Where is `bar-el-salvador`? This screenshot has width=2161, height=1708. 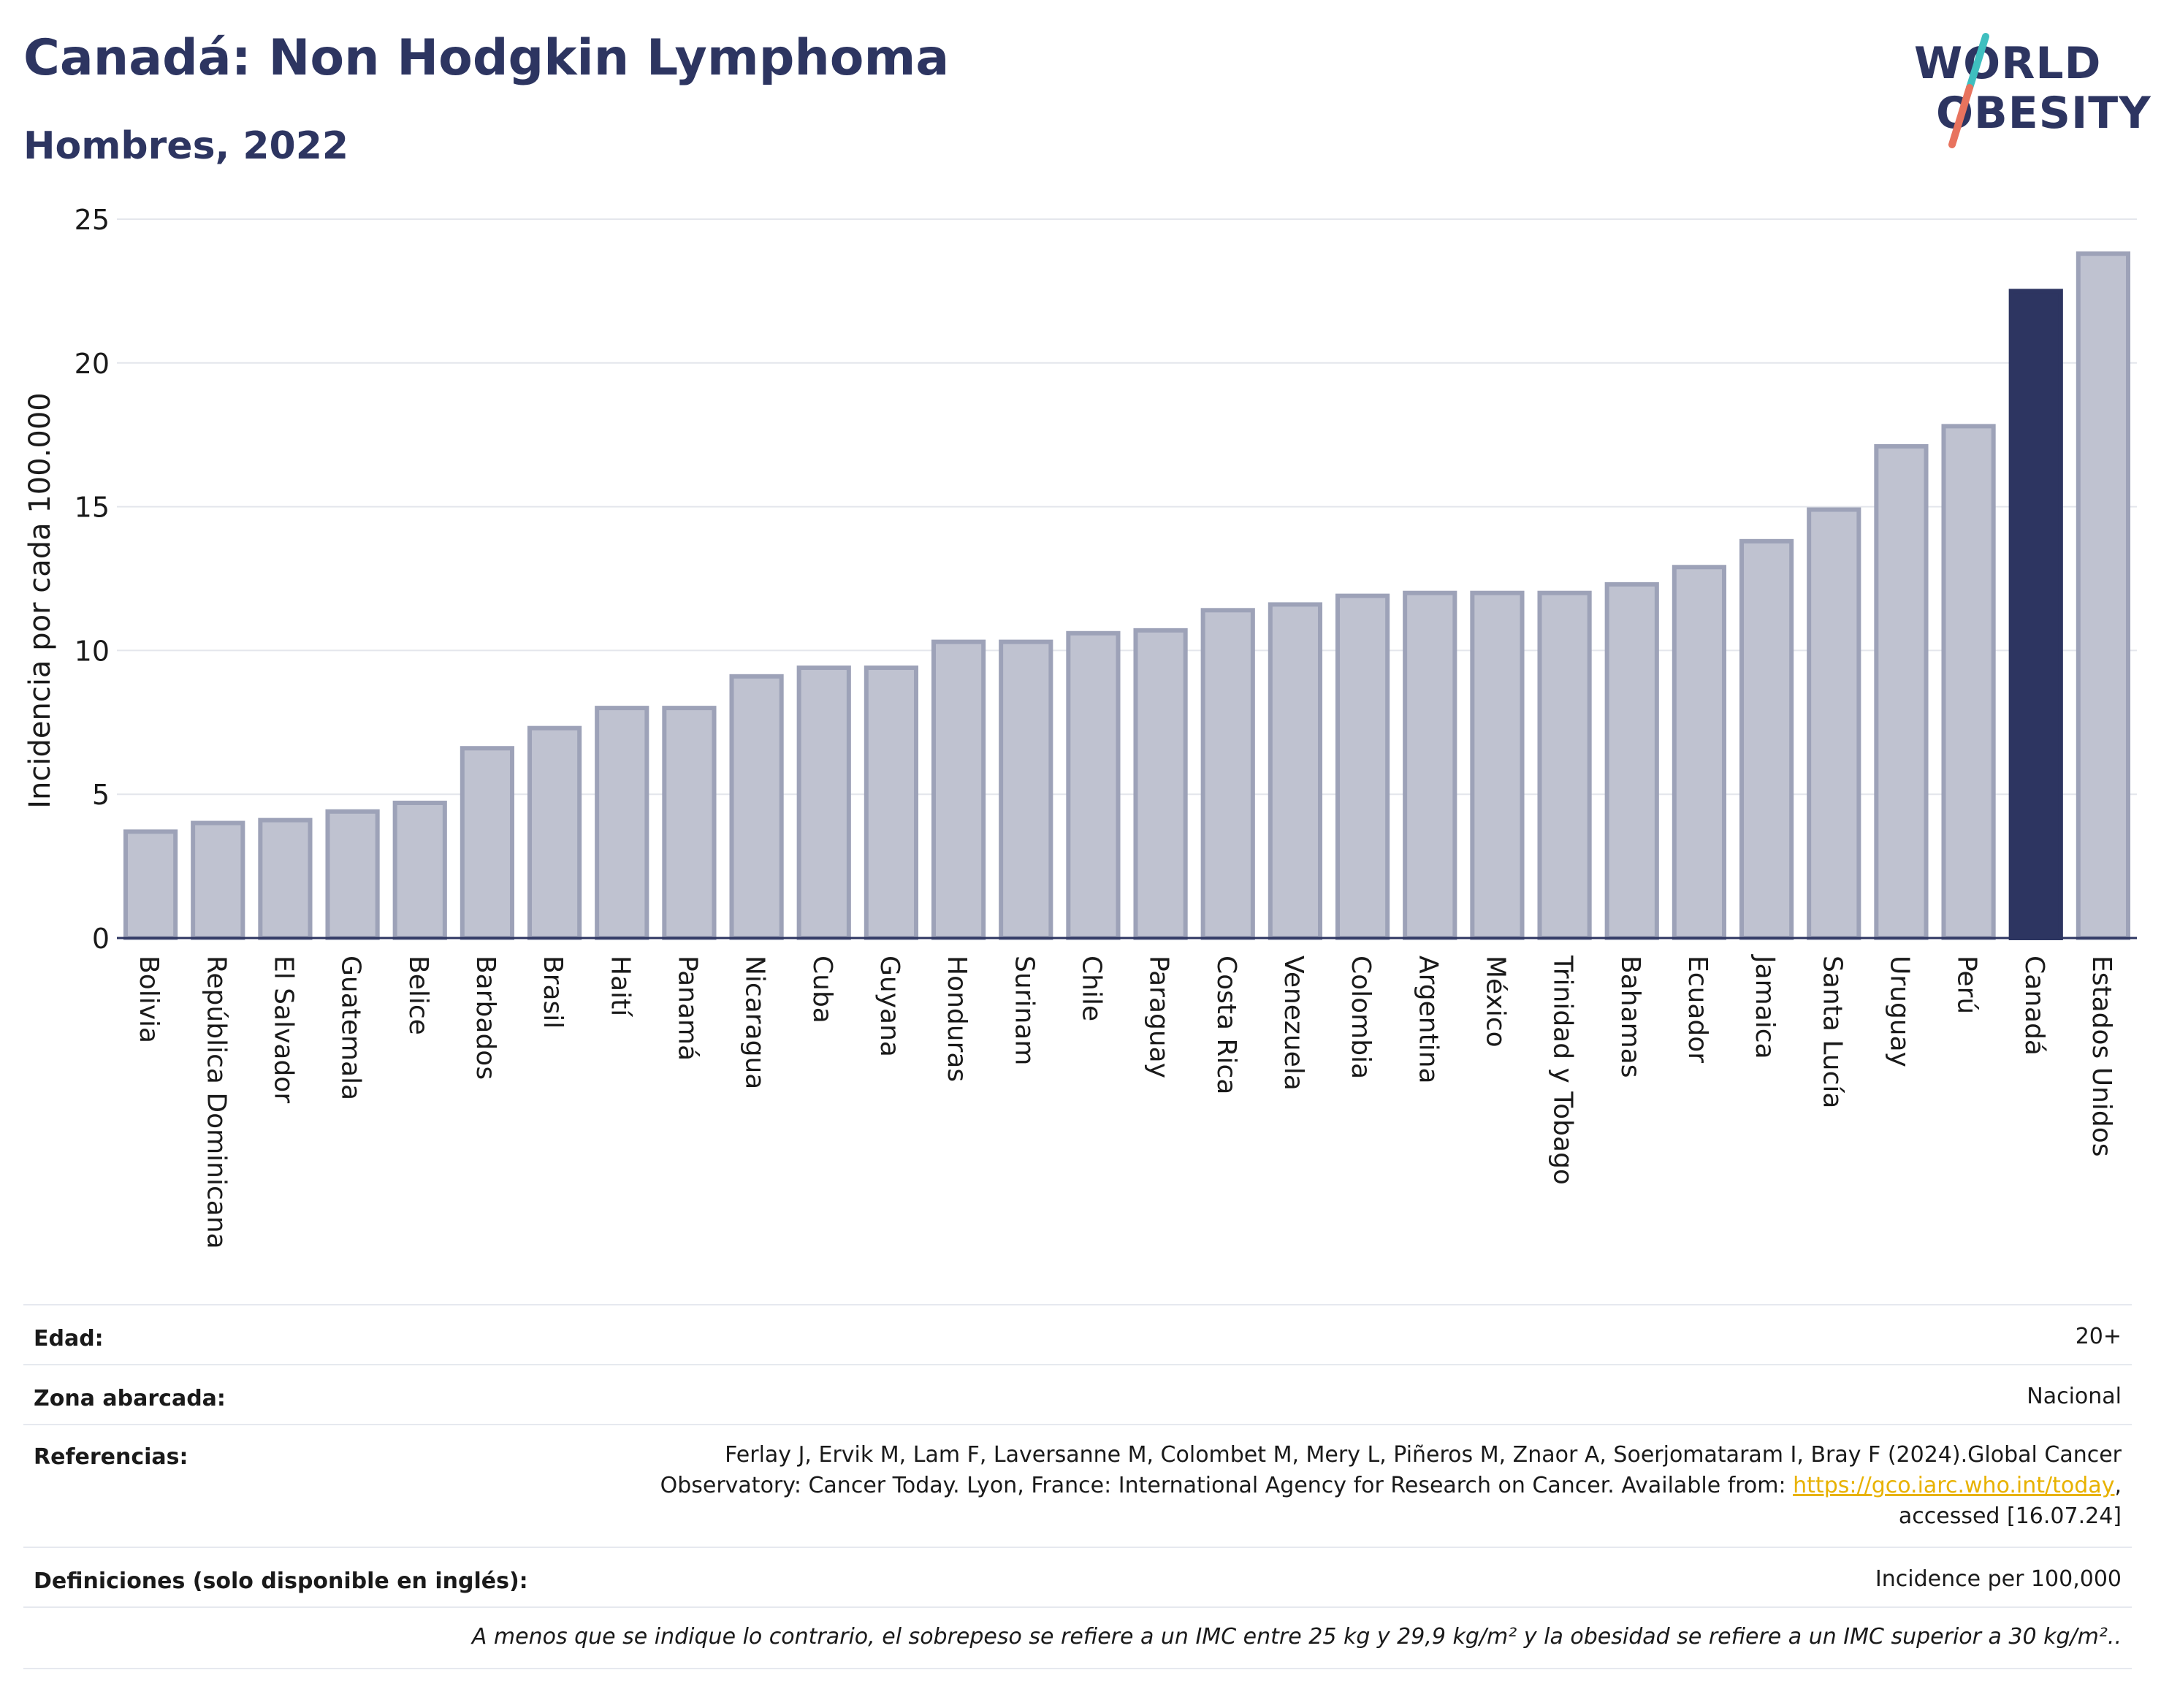
bar-el-salvador is located at coordinates (285, 879).